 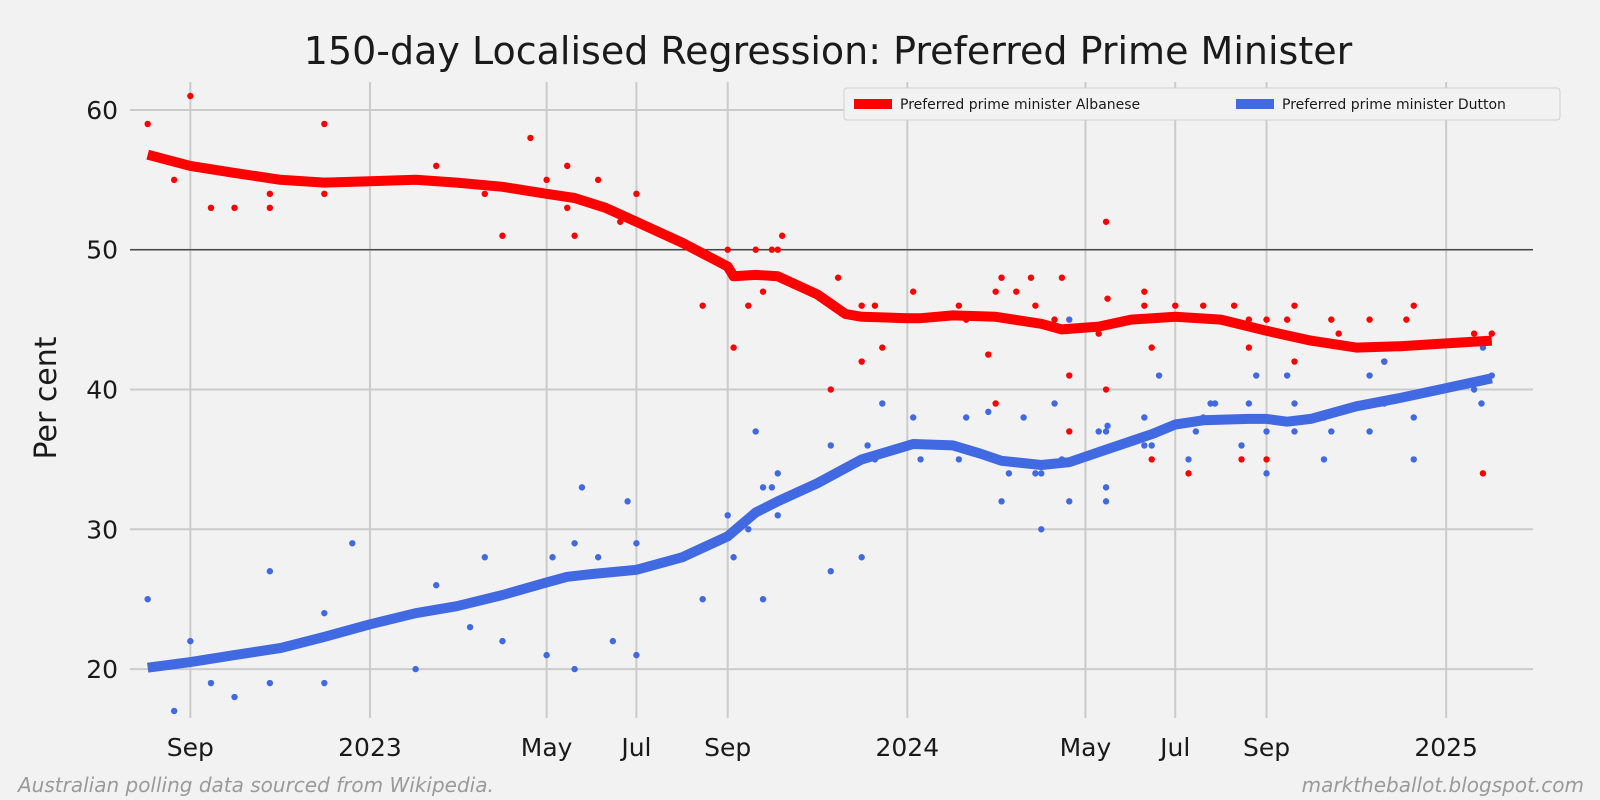 I want to click on legend-label-dutton: Preferred prime minister Dutton, so click(x=1394, y=105).